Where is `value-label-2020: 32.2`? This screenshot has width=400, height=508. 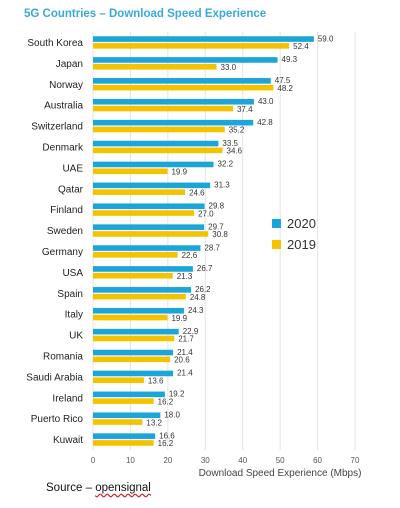 value-label-2020: 32.2 is located at coordinates (226, 164).